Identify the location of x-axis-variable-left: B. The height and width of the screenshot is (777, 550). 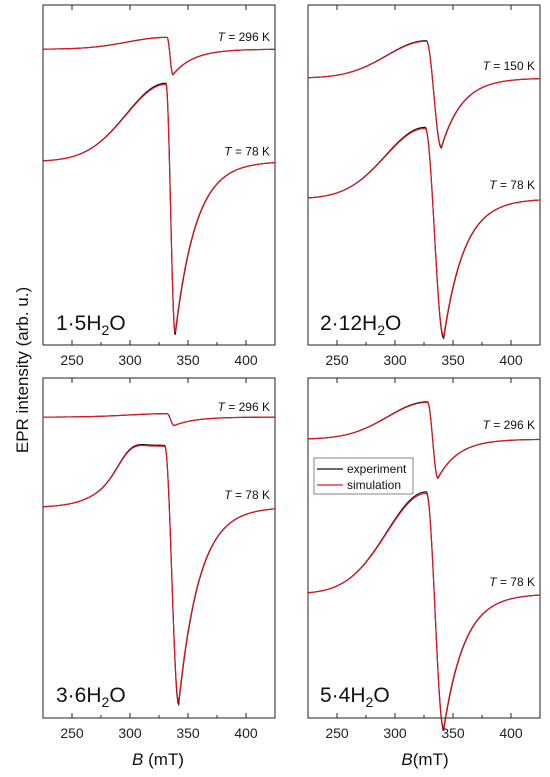
(137, 759).